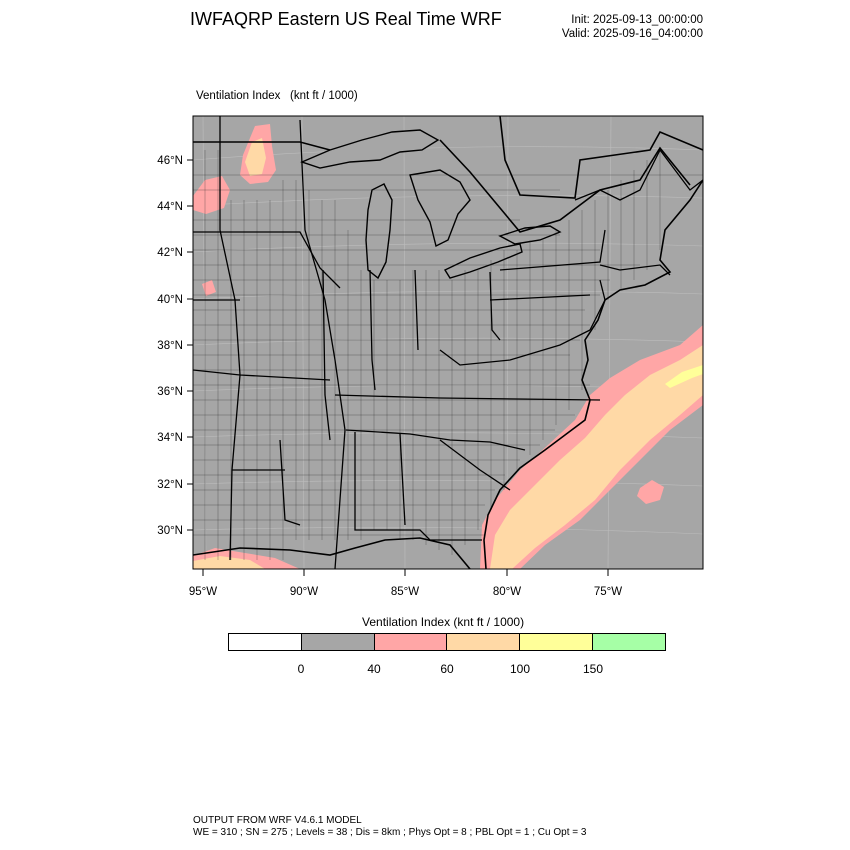  What do you see at coordinates (440, 208) in the screenshot?
I see `lake-huron` at bounding box center [440, 208].